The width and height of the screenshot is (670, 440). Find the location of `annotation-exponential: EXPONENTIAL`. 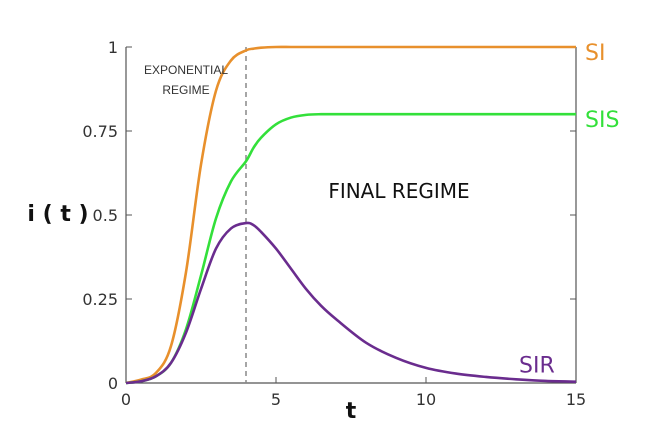

annotation-exponential: EXPONENTIAL is located at coordinates (186, 70).